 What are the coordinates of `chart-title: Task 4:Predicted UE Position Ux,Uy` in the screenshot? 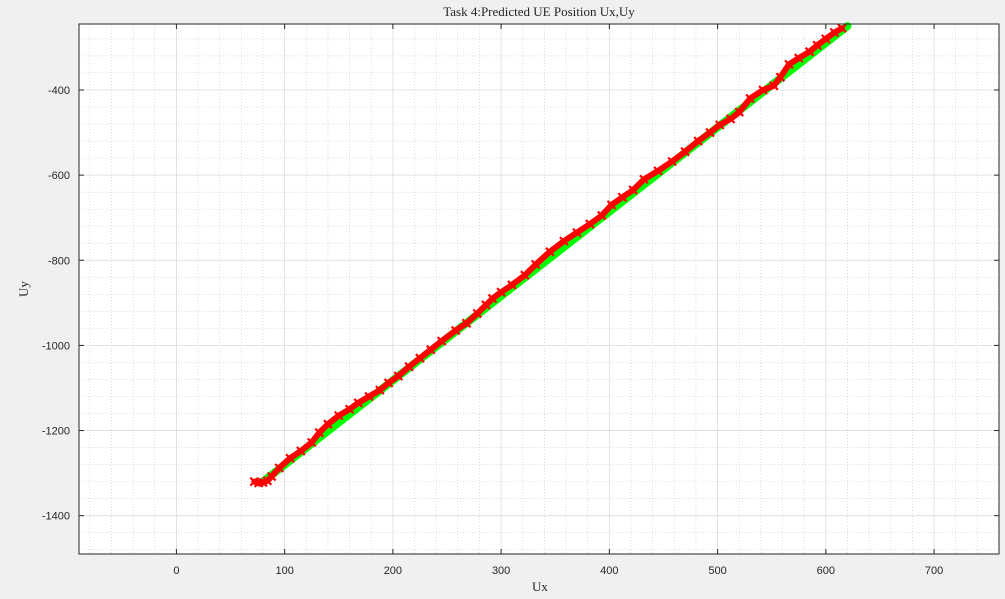 It's located at (539, 11).